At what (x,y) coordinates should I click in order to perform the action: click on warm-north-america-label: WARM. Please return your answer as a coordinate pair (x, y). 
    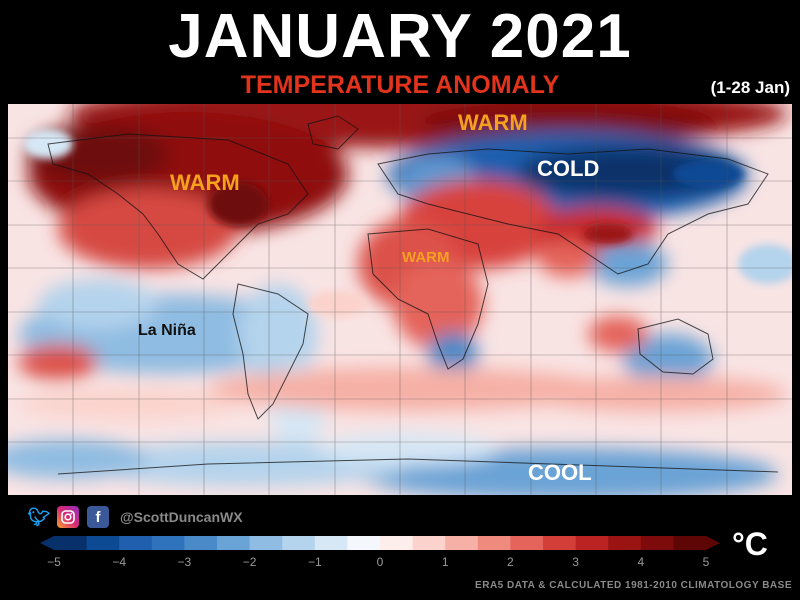
    Looking at the image, I should click on (205, 182).